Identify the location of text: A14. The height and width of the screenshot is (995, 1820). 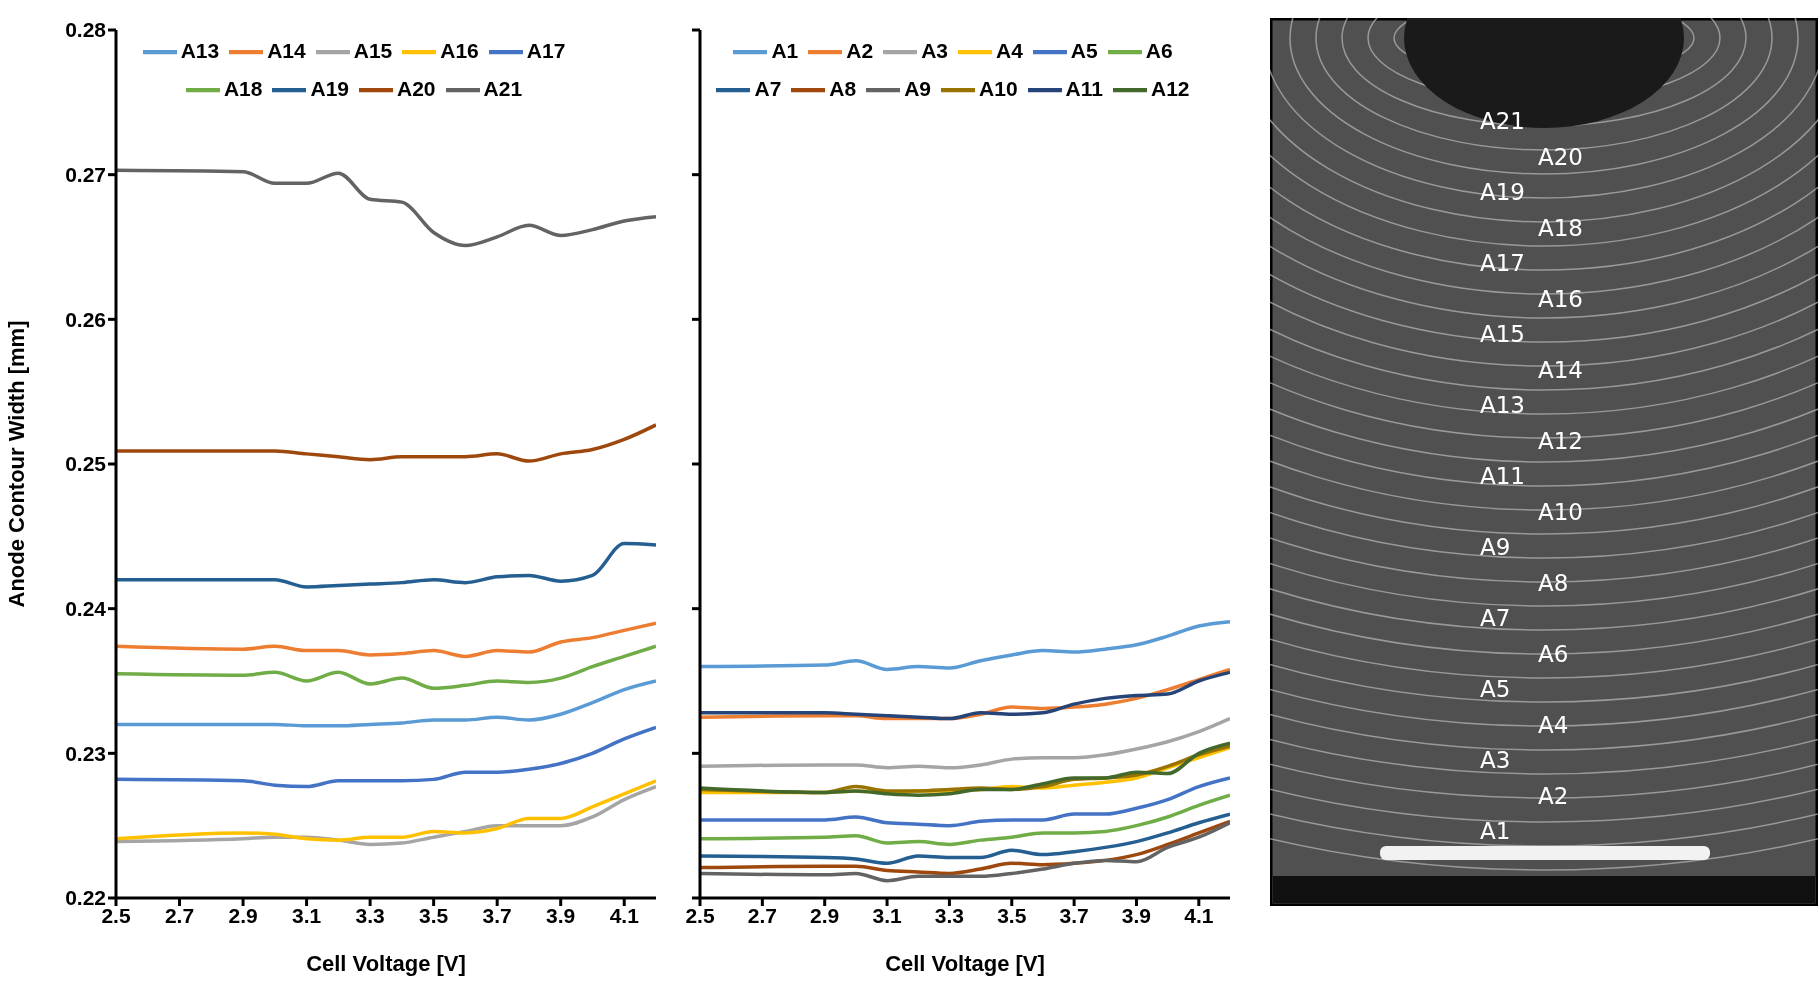
(1561, 369).